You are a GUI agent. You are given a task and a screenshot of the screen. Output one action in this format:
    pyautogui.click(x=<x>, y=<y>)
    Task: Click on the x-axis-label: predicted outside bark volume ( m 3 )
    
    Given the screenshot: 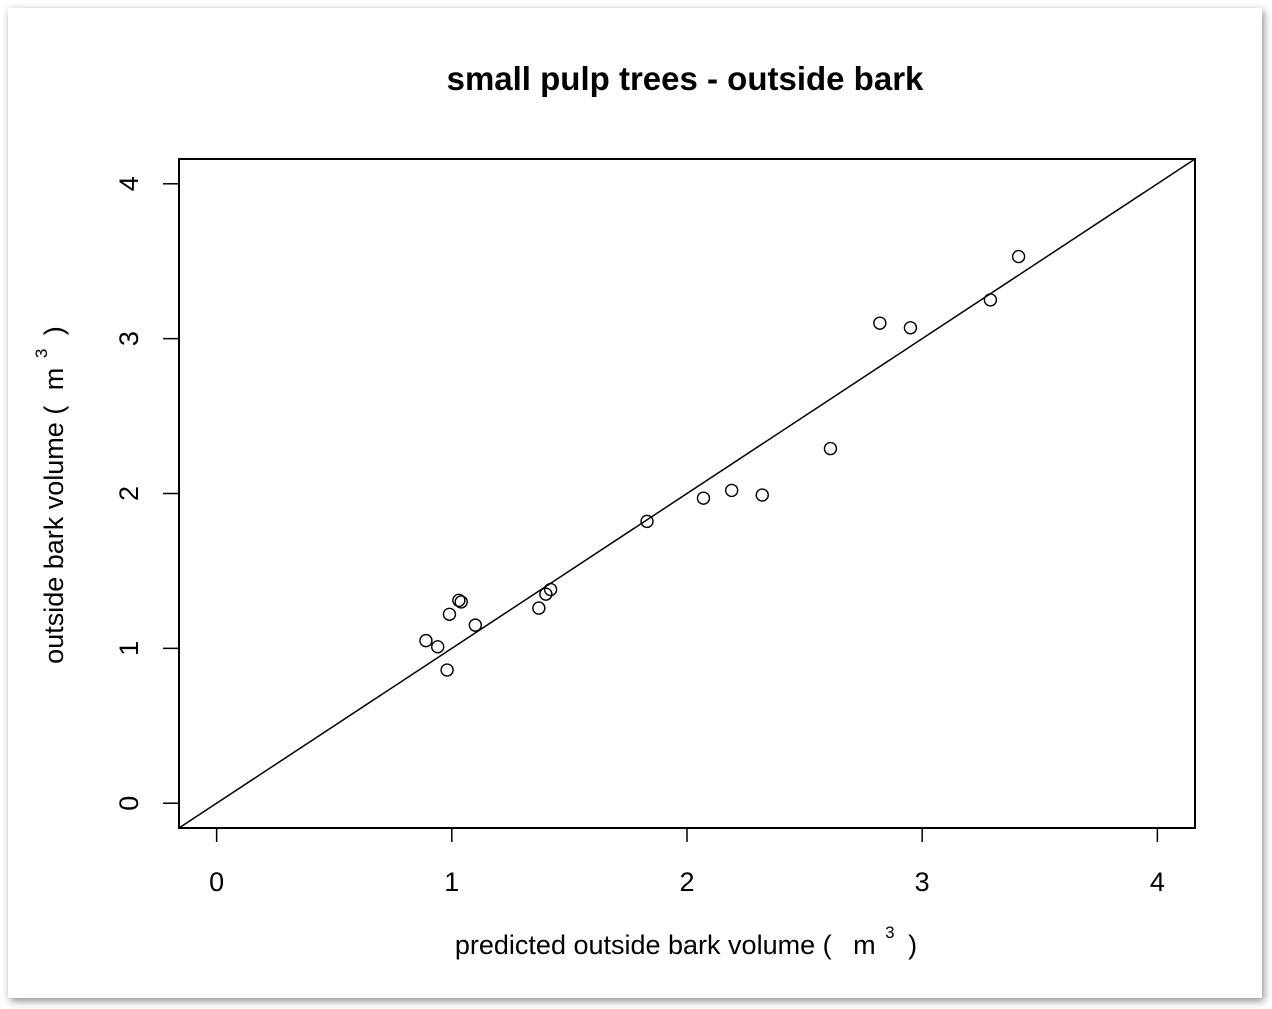 What is the action you would take?
    pyautogui.click(x=686, y=937)
    